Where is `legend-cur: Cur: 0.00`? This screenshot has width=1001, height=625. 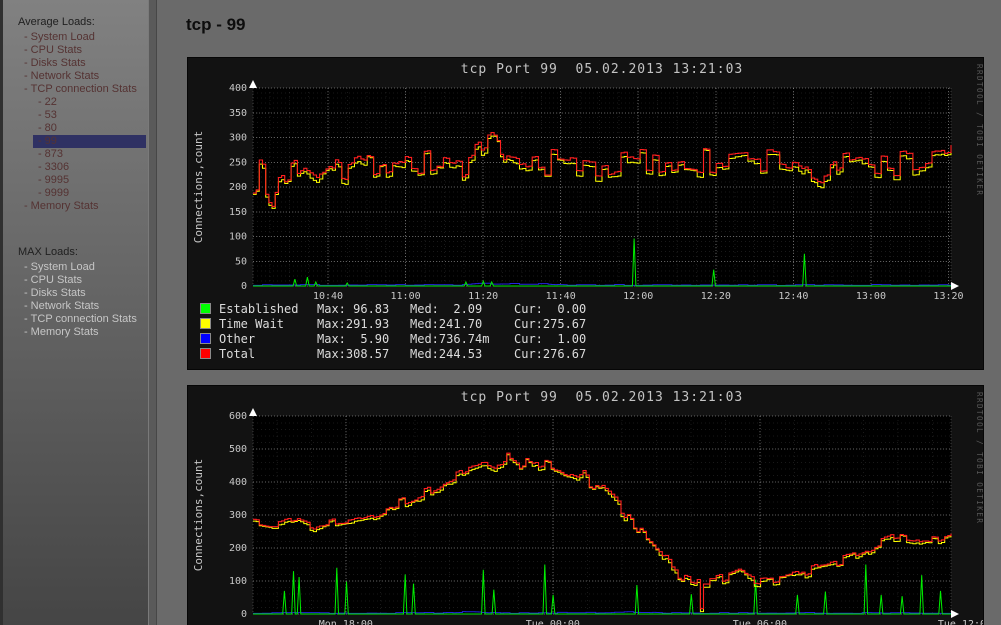 legend-cur: Cur: 0.00 is located at coordinates (550, 308).